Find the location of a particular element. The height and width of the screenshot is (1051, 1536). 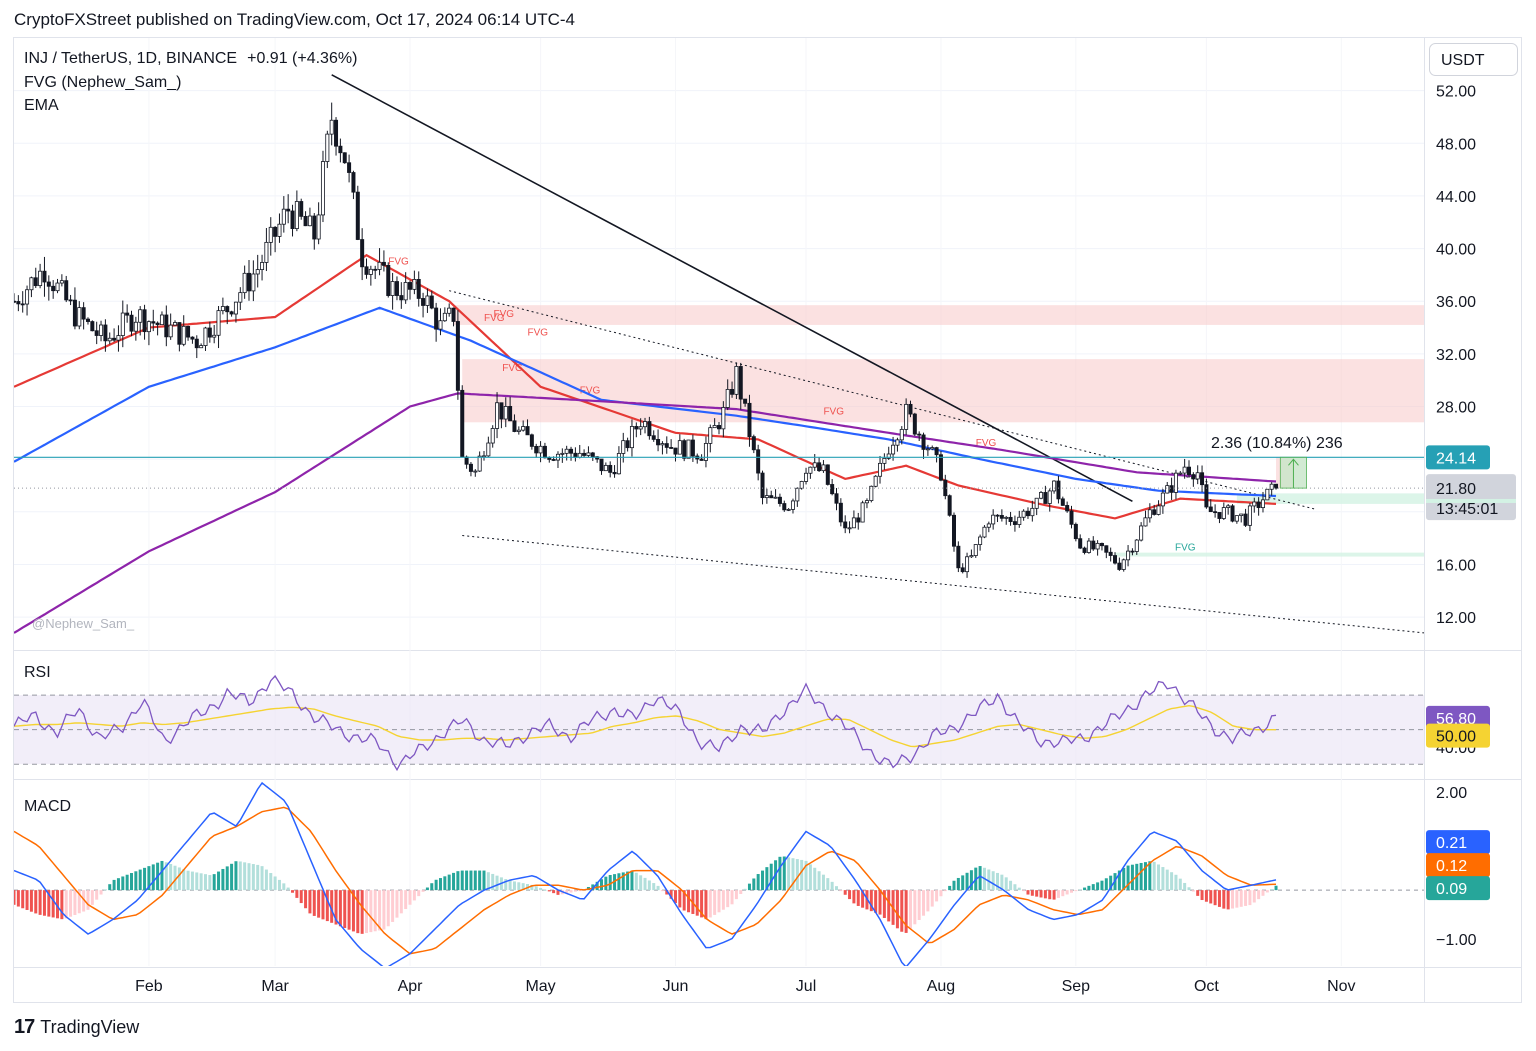

macd-title: MACD is located at coordinates (47, 806).